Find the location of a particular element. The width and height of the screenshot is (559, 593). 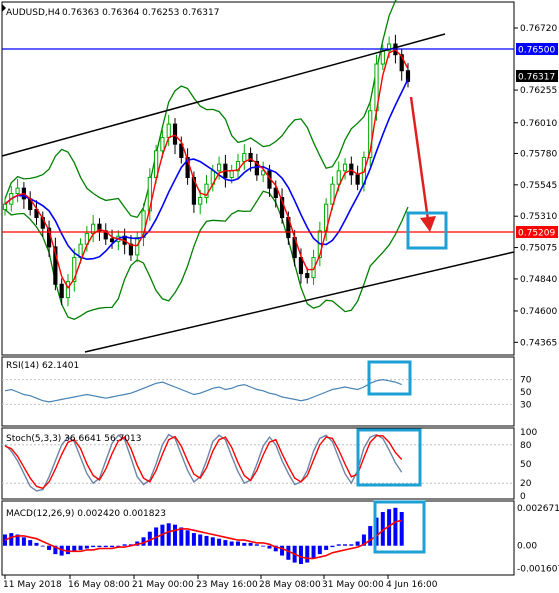

stochastic-highlight-box is located at coordinates (389, 457).